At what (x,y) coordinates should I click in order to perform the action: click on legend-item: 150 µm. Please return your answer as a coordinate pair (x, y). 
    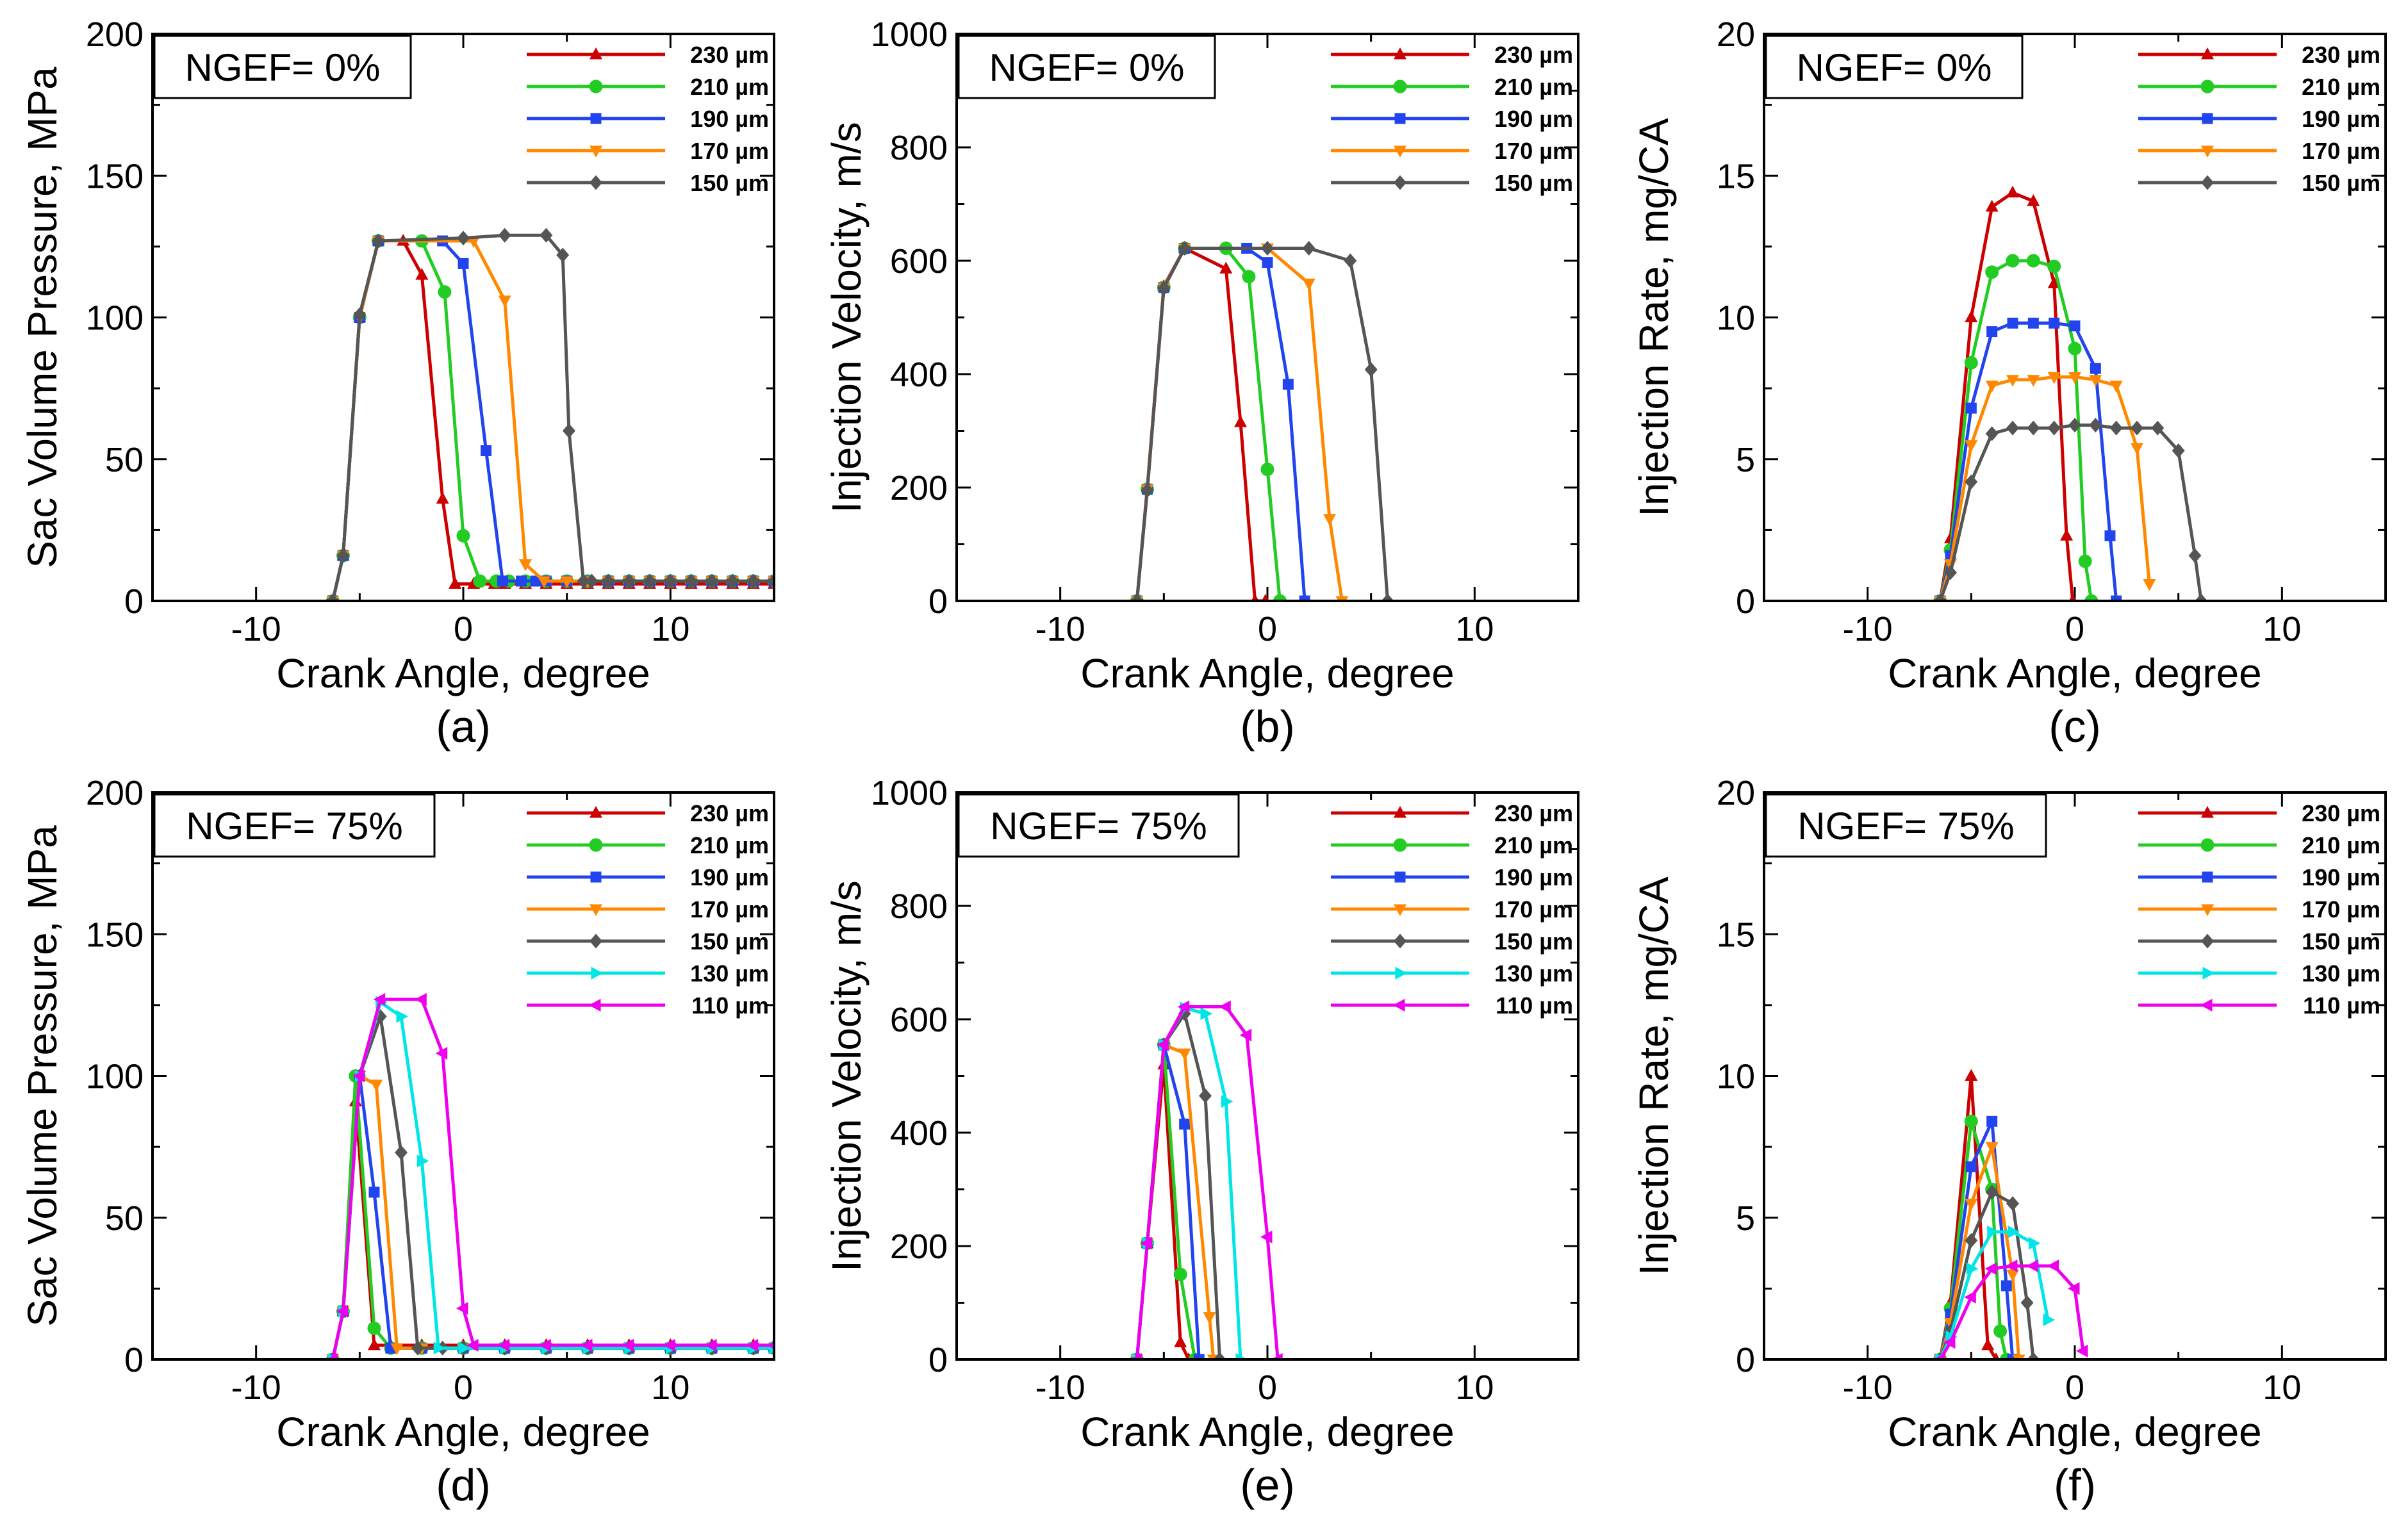
    Looking at the image, I should click on (1452, 941).